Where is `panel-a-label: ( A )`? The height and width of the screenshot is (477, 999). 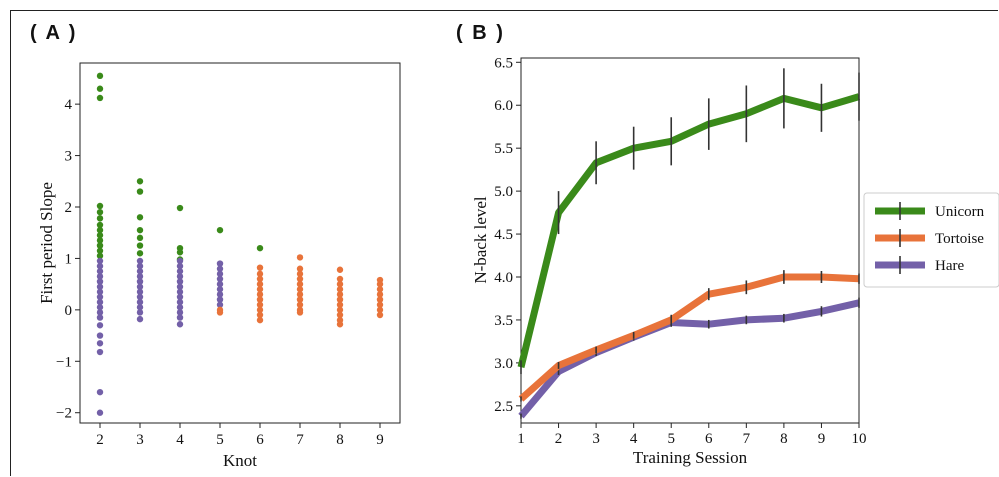
panel-a-label: ( A ) is located at coordinates (54, 33).